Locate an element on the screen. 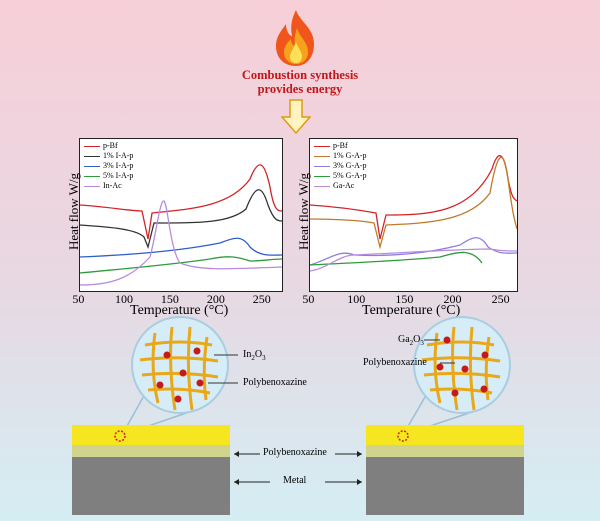  substrate-left is located at coordinates (151, 470).